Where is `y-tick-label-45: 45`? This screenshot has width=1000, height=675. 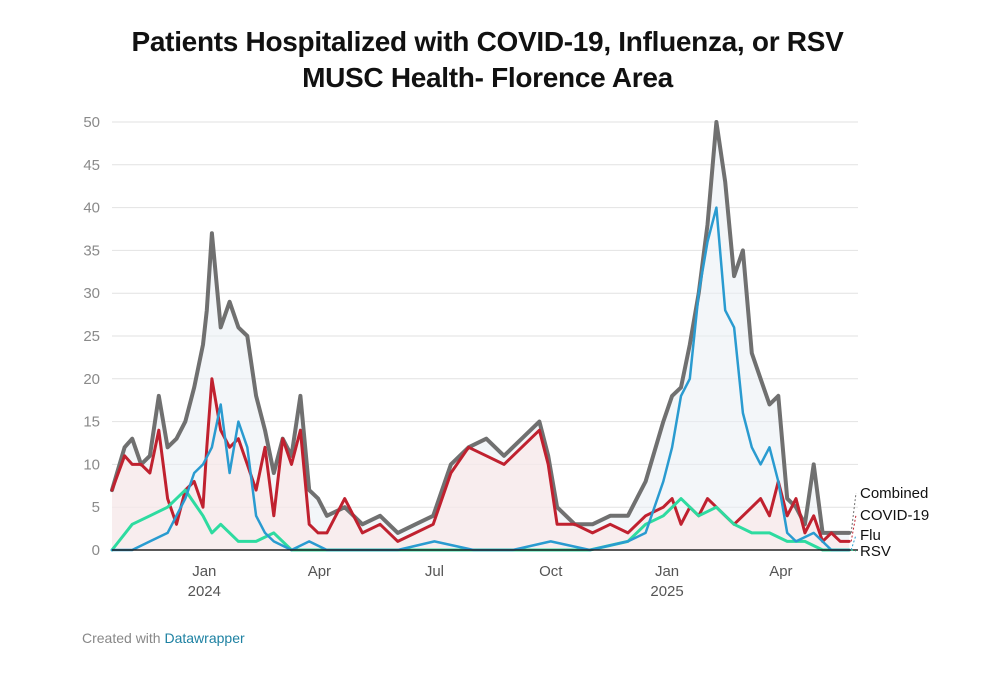
y-tick-label-45: 45 is located at coordinates (91, 165).